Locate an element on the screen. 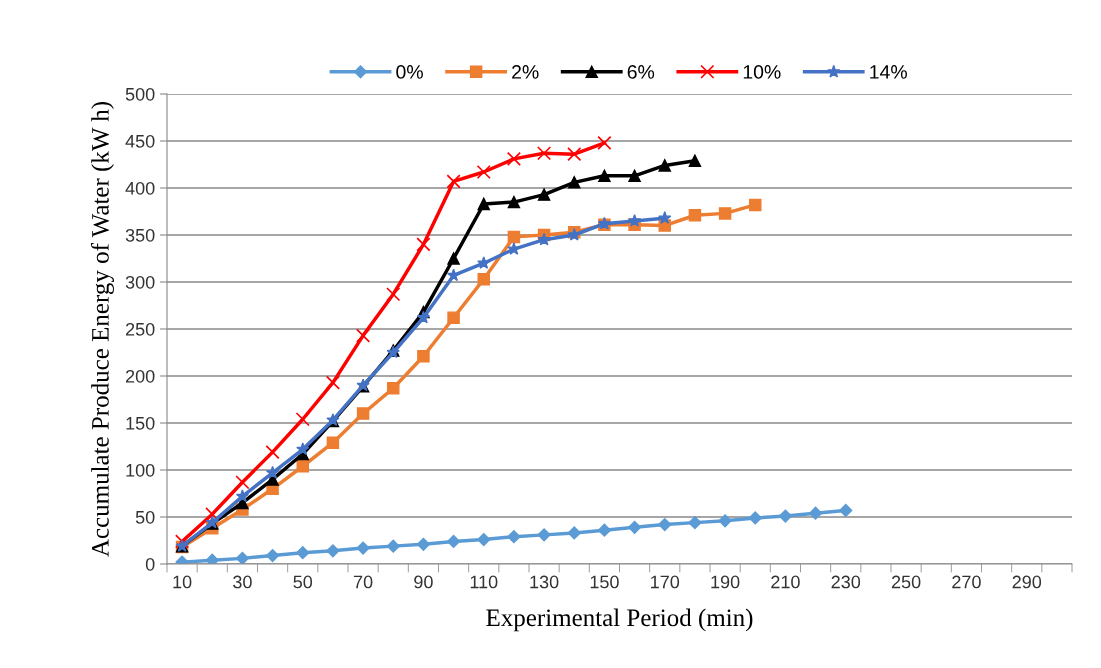 Image resolution: width=1101 pixels, height=668 pixels. y-tick-label: 50 is located at coordinates (145, 517).